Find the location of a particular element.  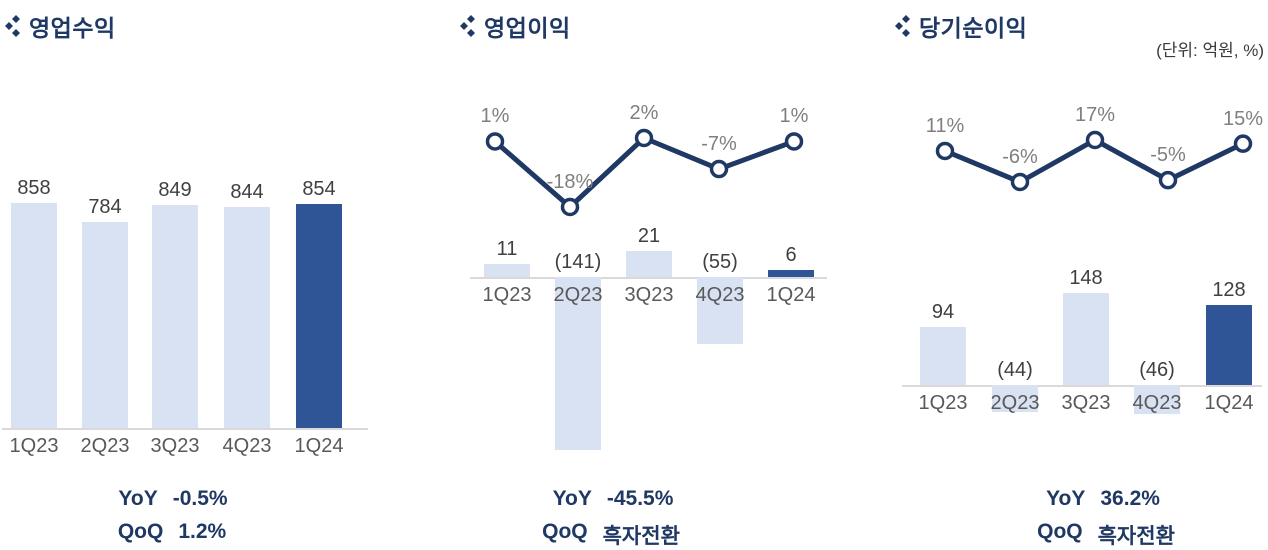

growth-pct-label: -7% is located at coordinates (719, 144).